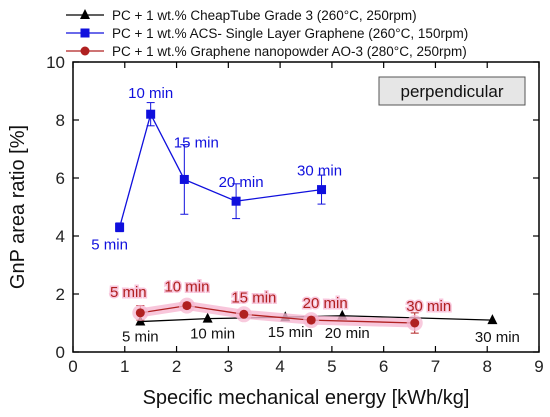 This screenshot has height=417, width=550. What do you see at coordinates (60, 352) in the screenshot?
I see `y-tick-label: 0` at bounding box center [60, 352].